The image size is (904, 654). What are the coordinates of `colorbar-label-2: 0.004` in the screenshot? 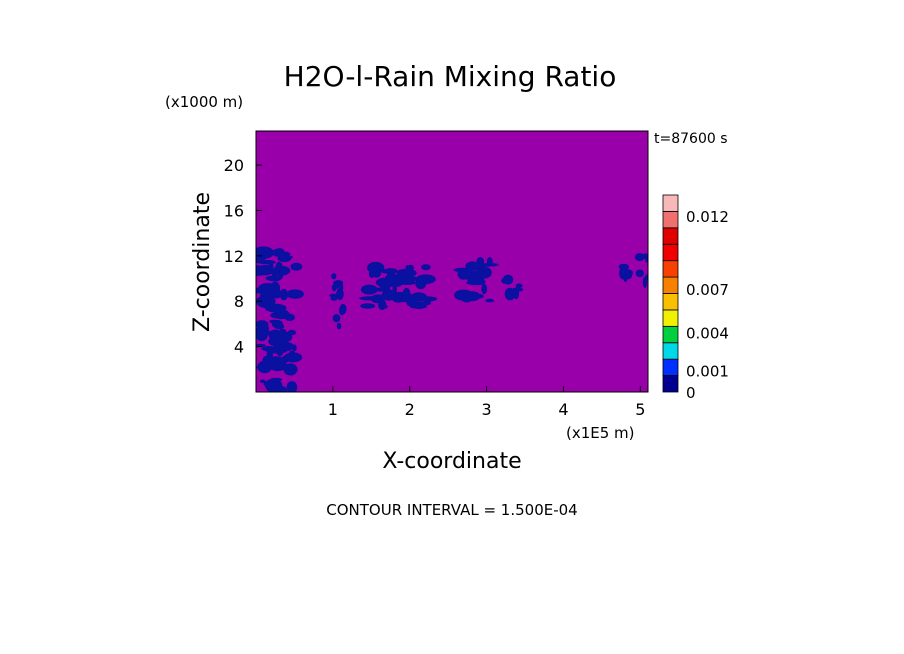 It's located at (707, 334).